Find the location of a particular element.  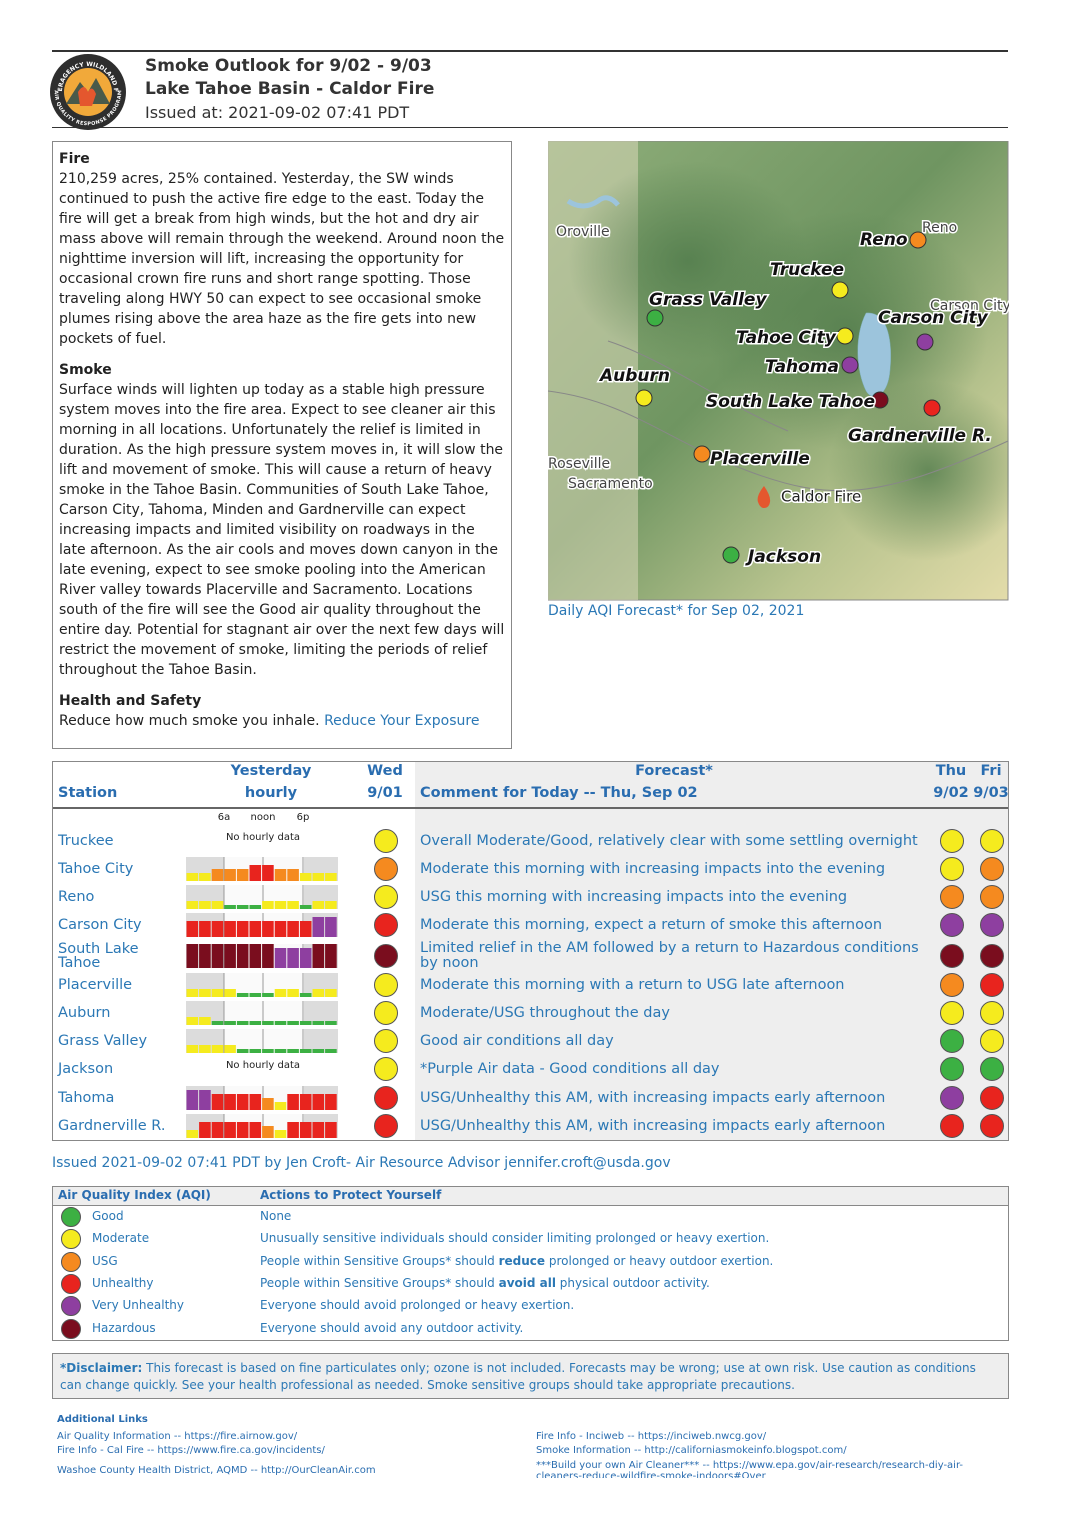

station: Auburn is located at coordinates (84, 1013).